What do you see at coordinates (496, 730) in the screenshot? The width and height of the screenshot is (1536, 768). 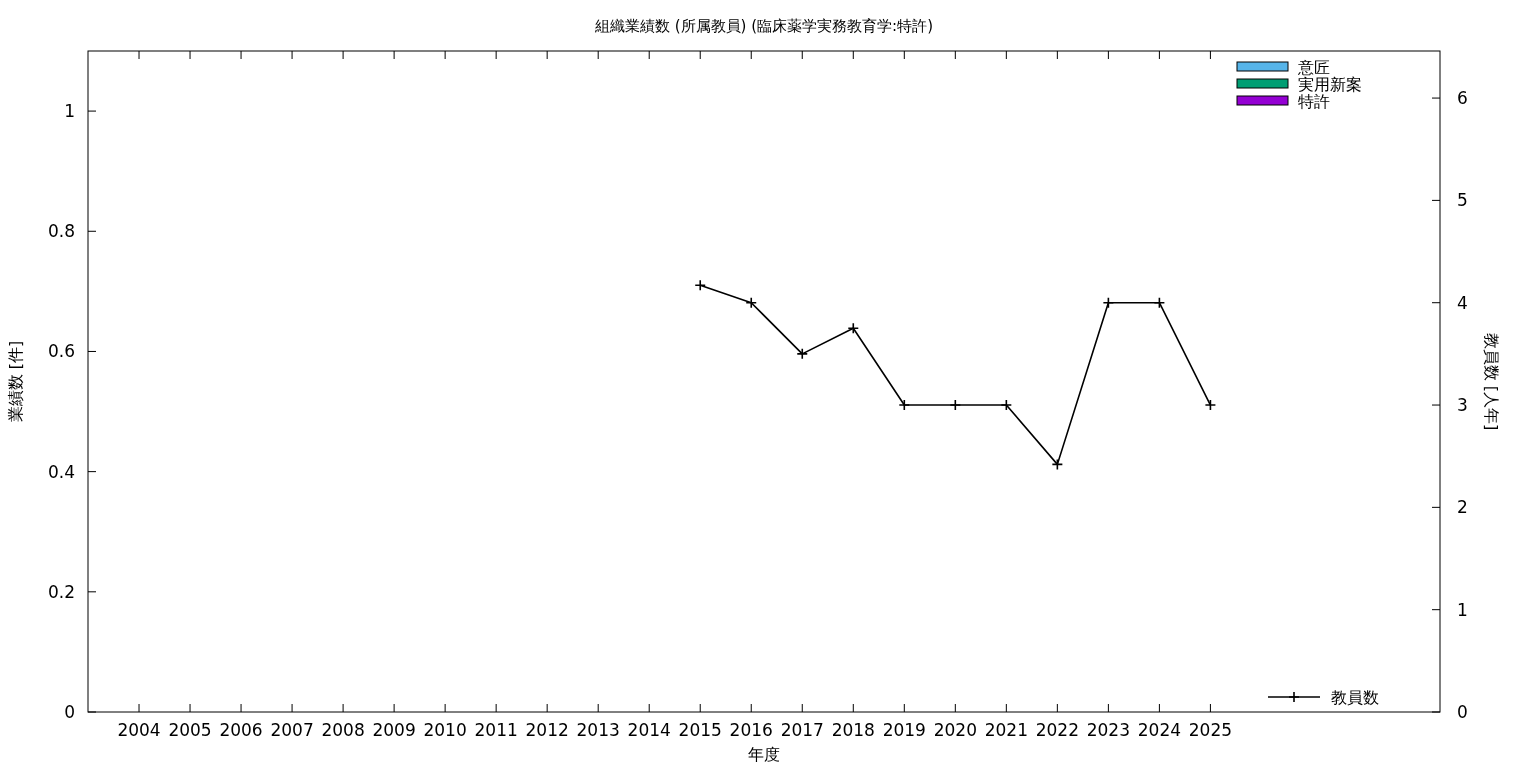 I see `x-tick-label: 2011` at bounding box center [496, 730].